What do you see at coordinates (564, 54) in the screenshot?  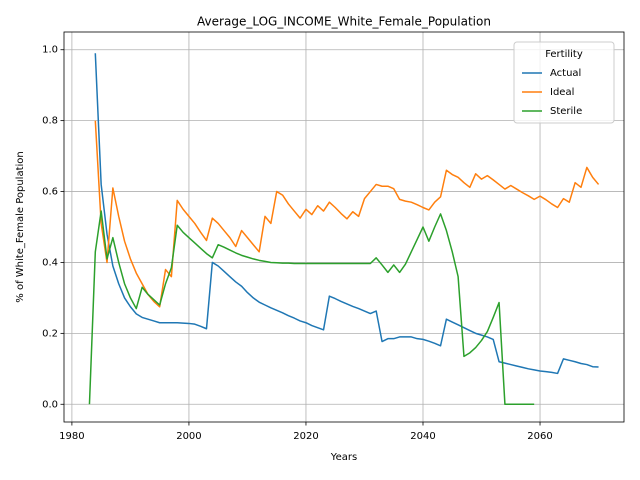 I see `legend-title: Fertility` at bounding box center [564, 54].